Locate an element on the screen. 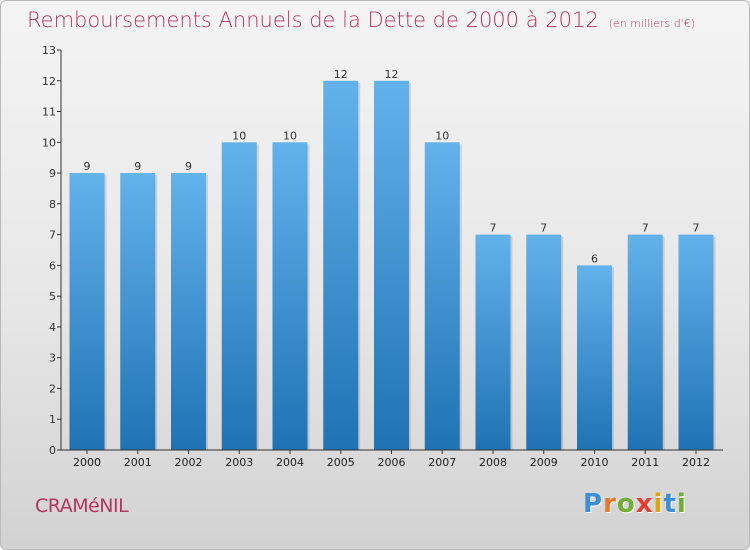 This screenshot has width=750, height=550. x-tick-label: 2012 is located at coordinates (696, 462).